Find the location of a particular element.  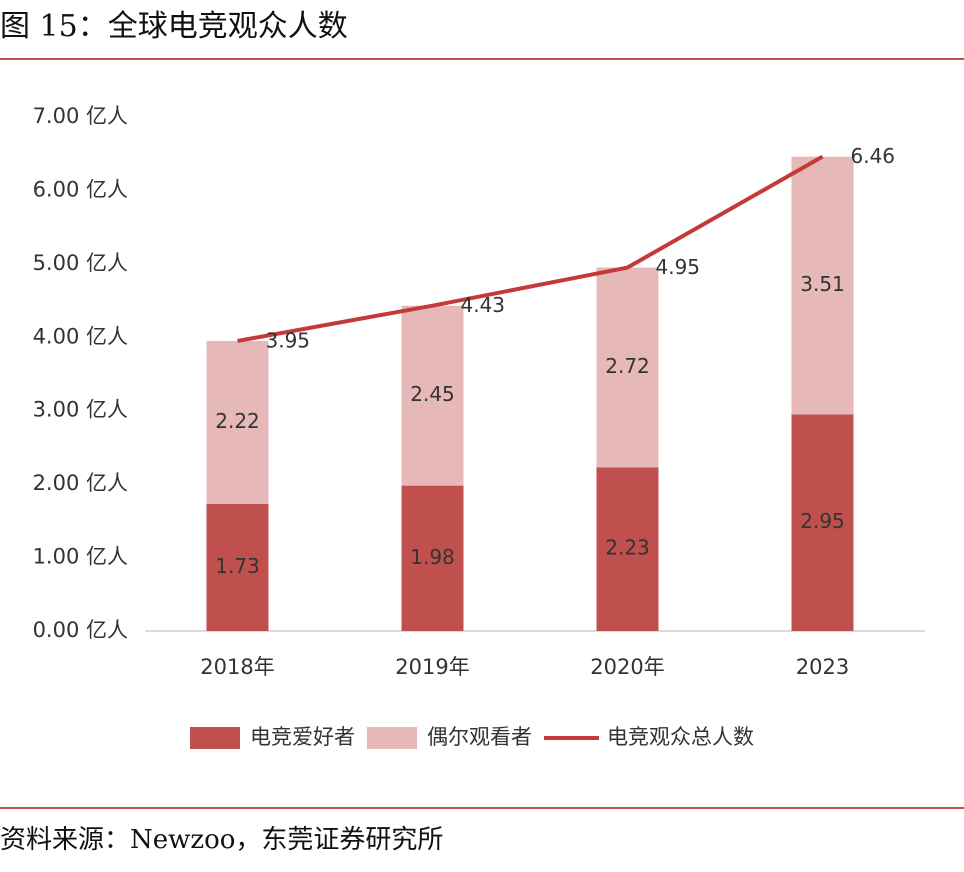

value-label: 3.51 is located at coordinates (822, 284).